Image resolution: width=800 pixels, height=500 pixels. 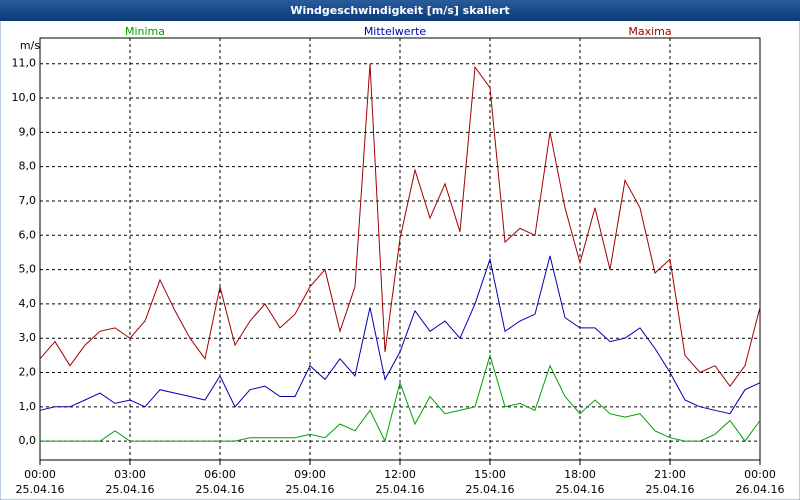 I want to click on x-tick-label: 15:00, so click(x=490, y=474).